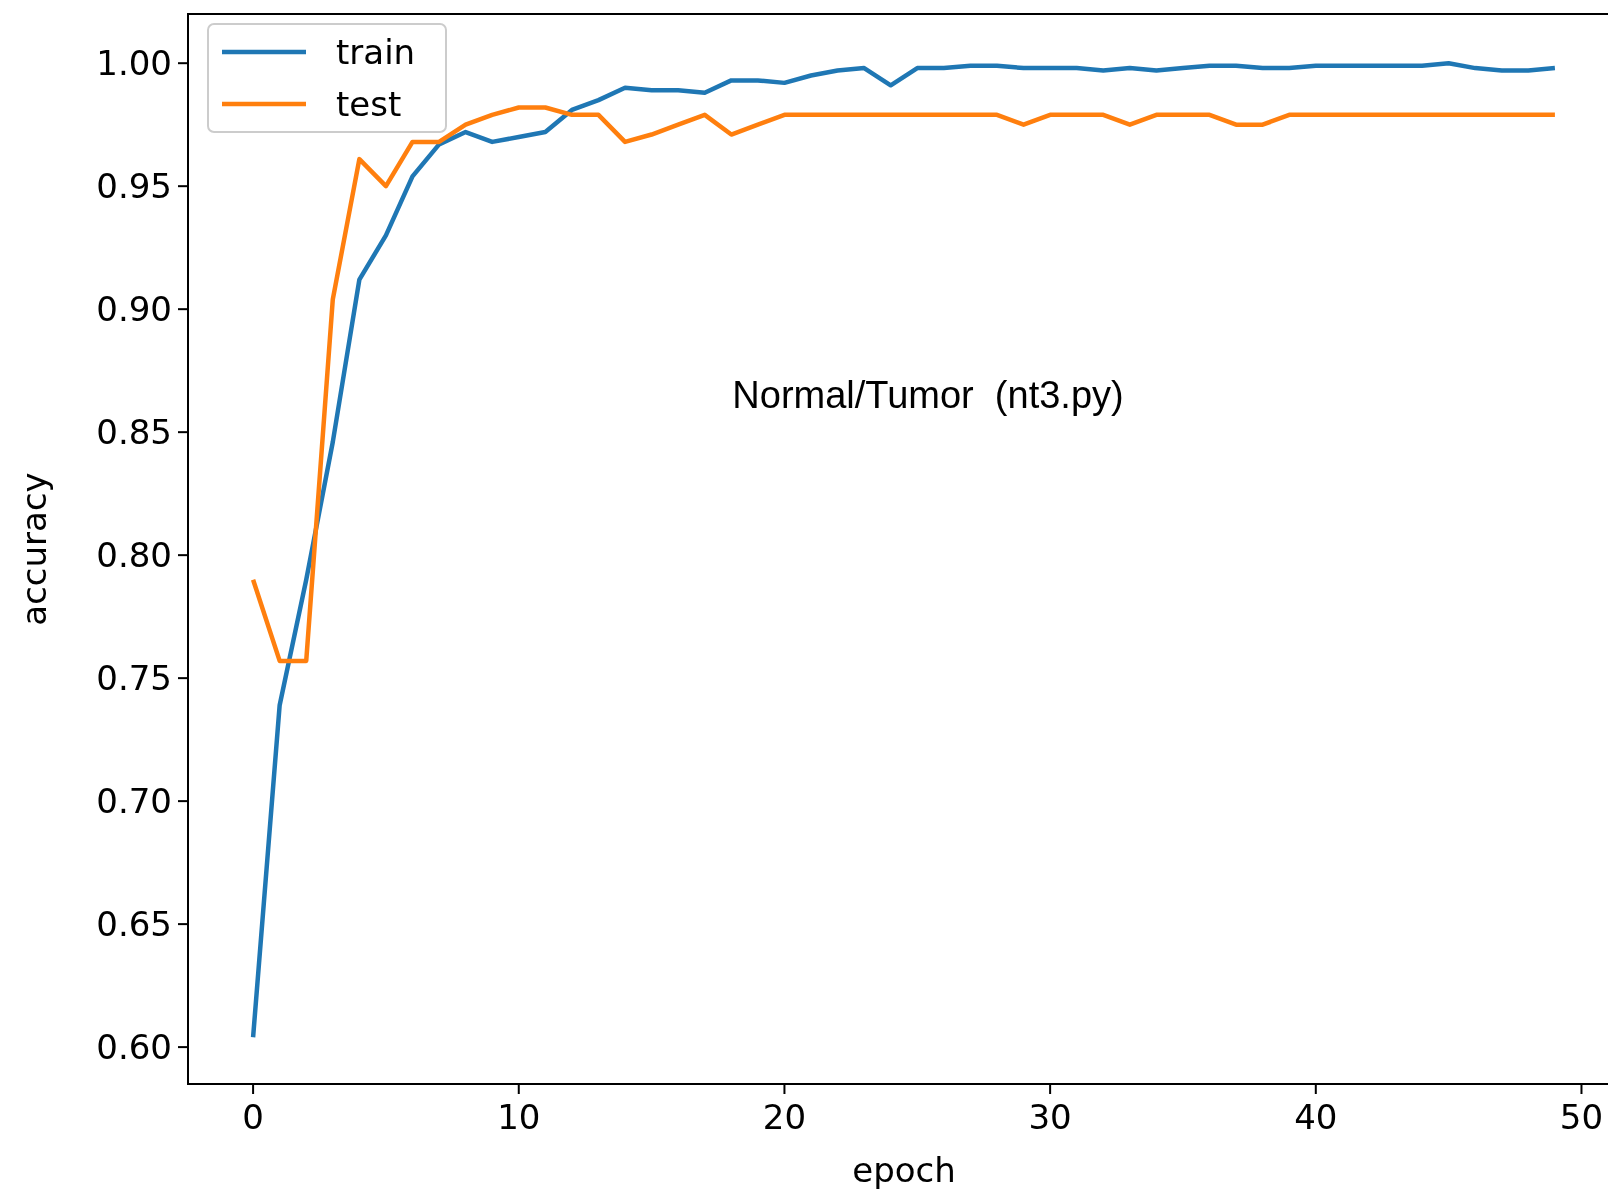 This screenshot has height=1201, width=1623. Describe the element at coordinates (376, 51) in the screenshot. I see `legend-label: train` at that location.